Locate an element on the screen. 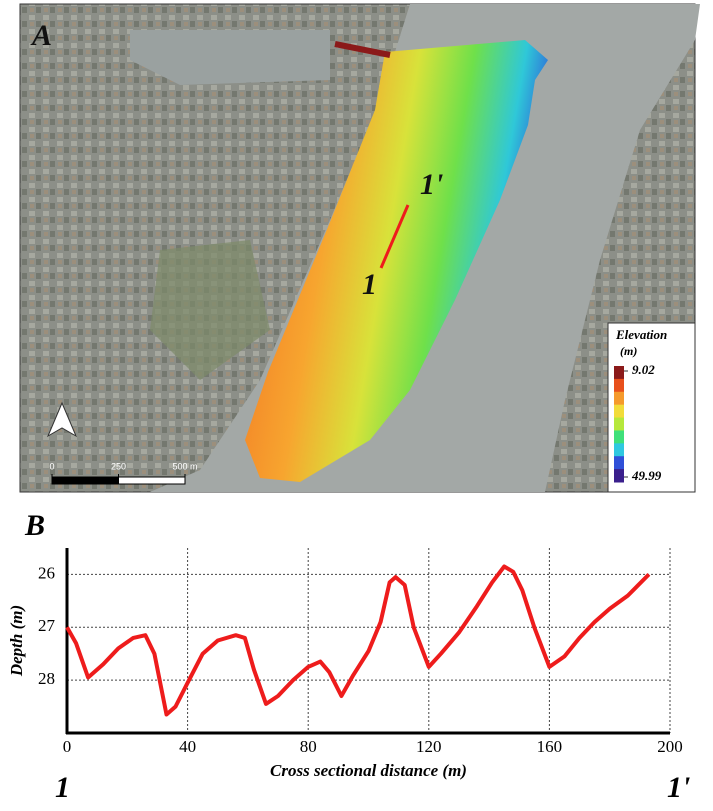 The image size is (713, 811). x-tick-label: 0 is located at coordinates (67, 746).